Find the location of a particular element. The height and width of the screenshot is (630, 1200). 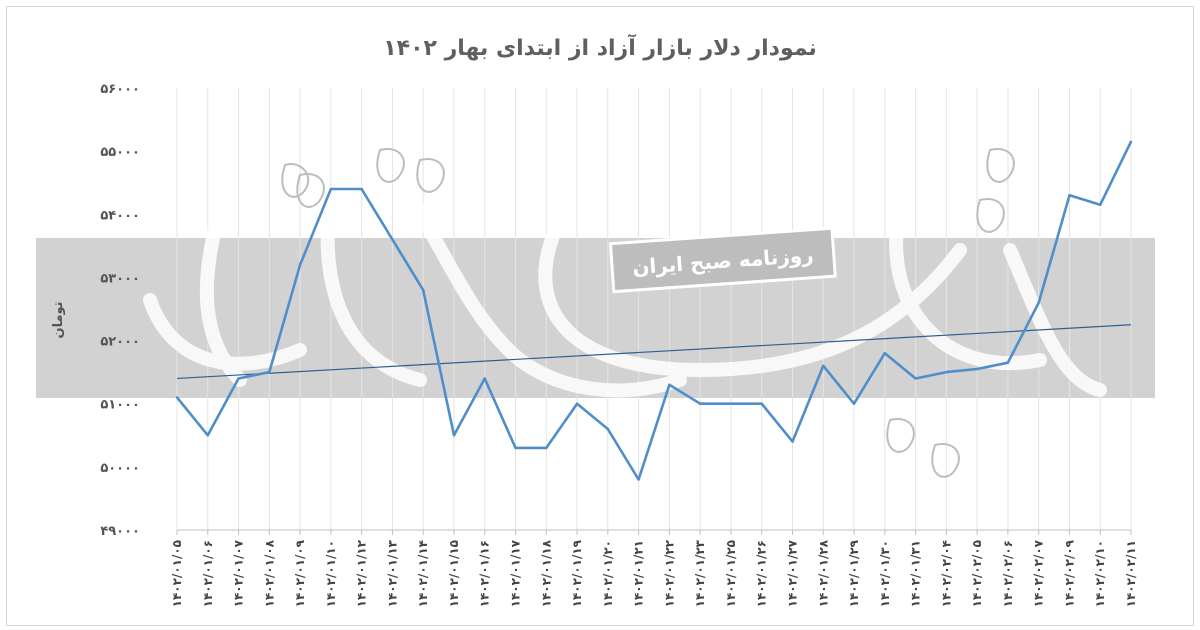

x-tick-label: ۱۴۰۲/۰۲/۰۴ is located at coordinates (946, 573).